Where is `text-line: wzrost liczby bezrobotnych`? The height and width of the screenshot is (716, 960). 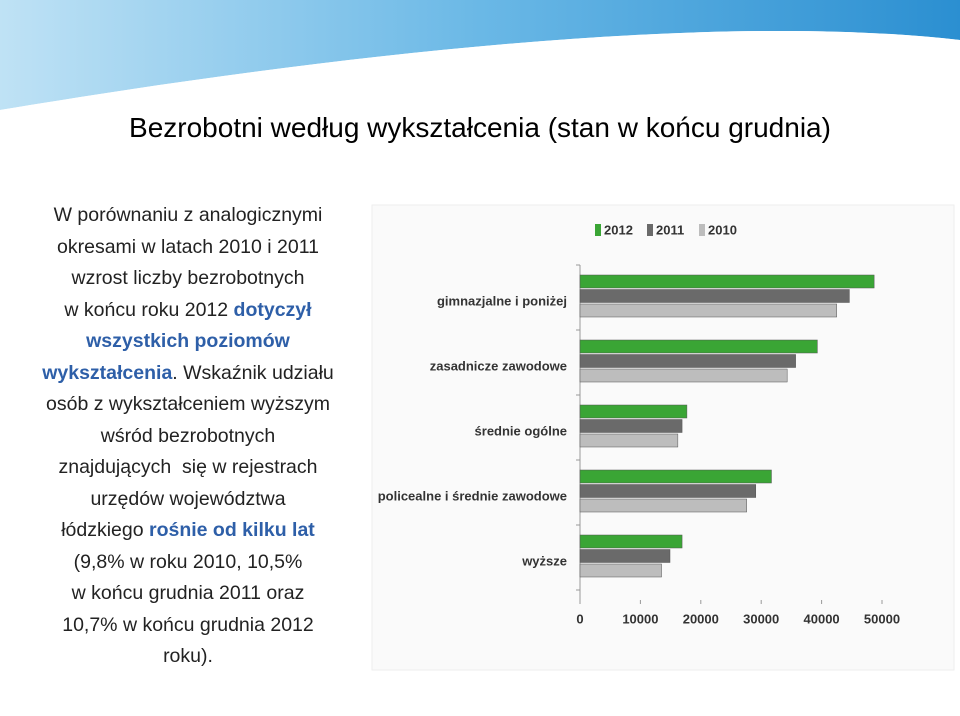
text-line: wzrost liczby bezrobotnych is located at coordinates (188, 279).